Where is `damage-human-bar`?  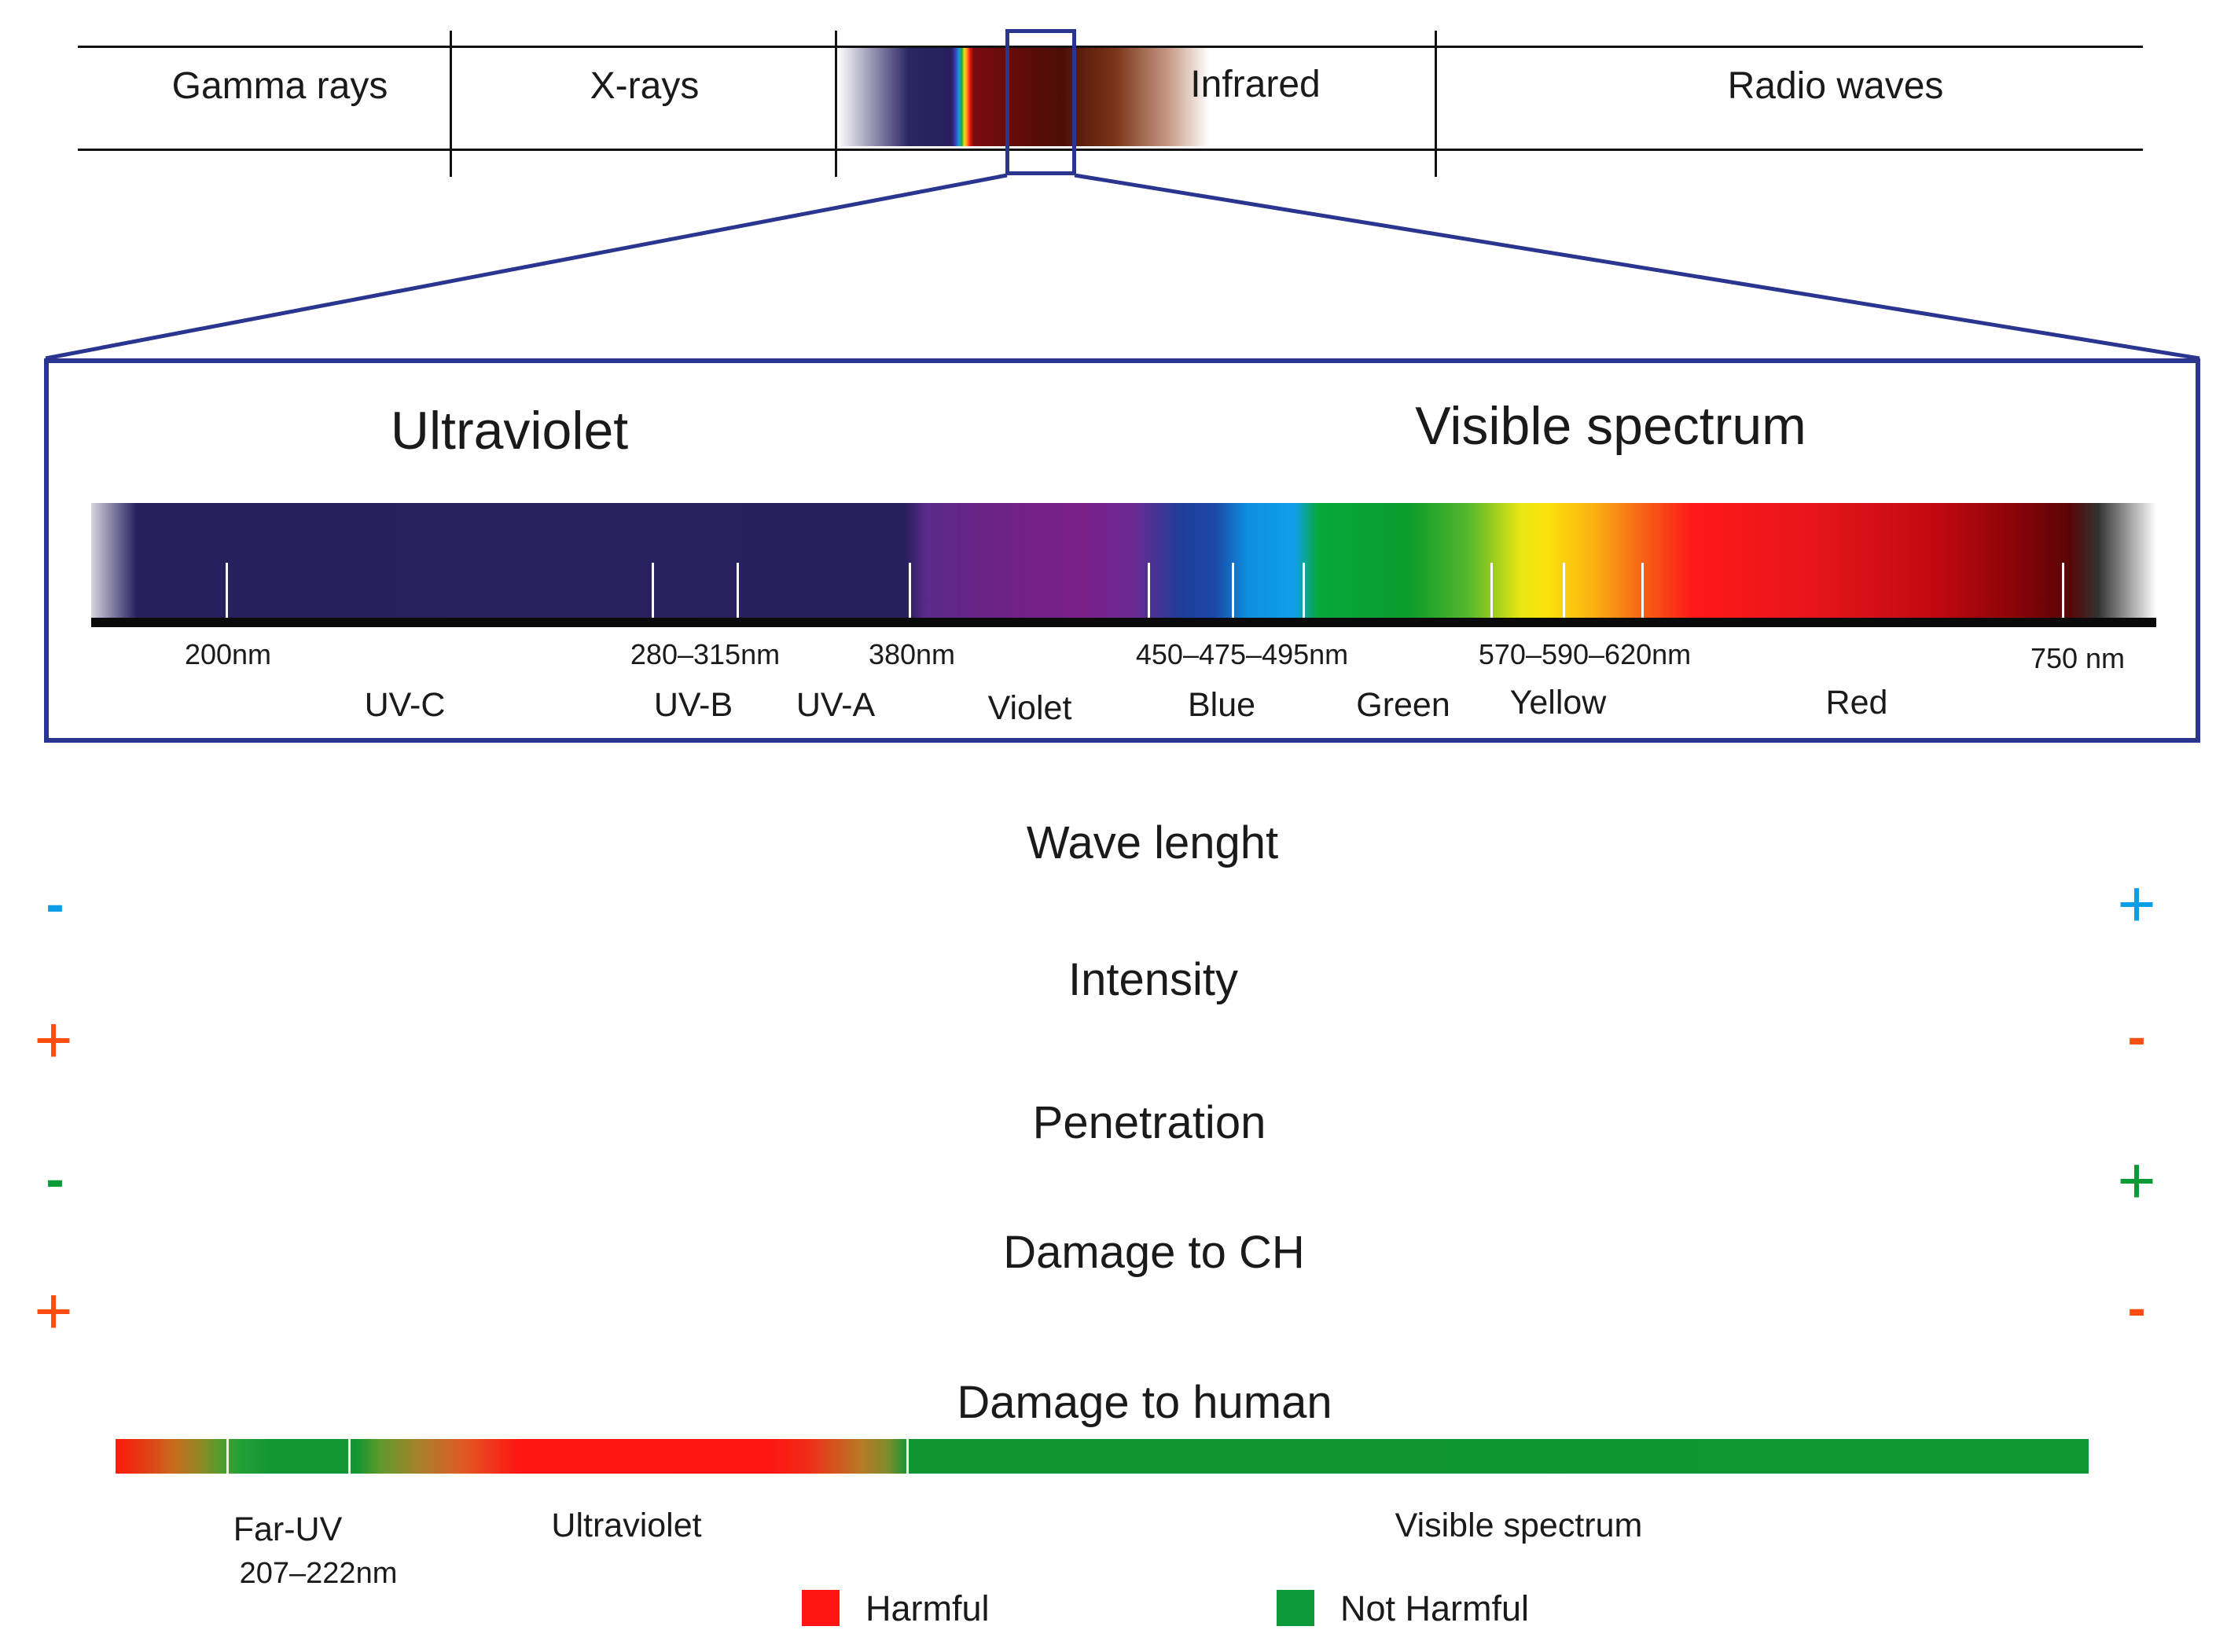
damage-human-bar is located at coordinates (1102, 1456).